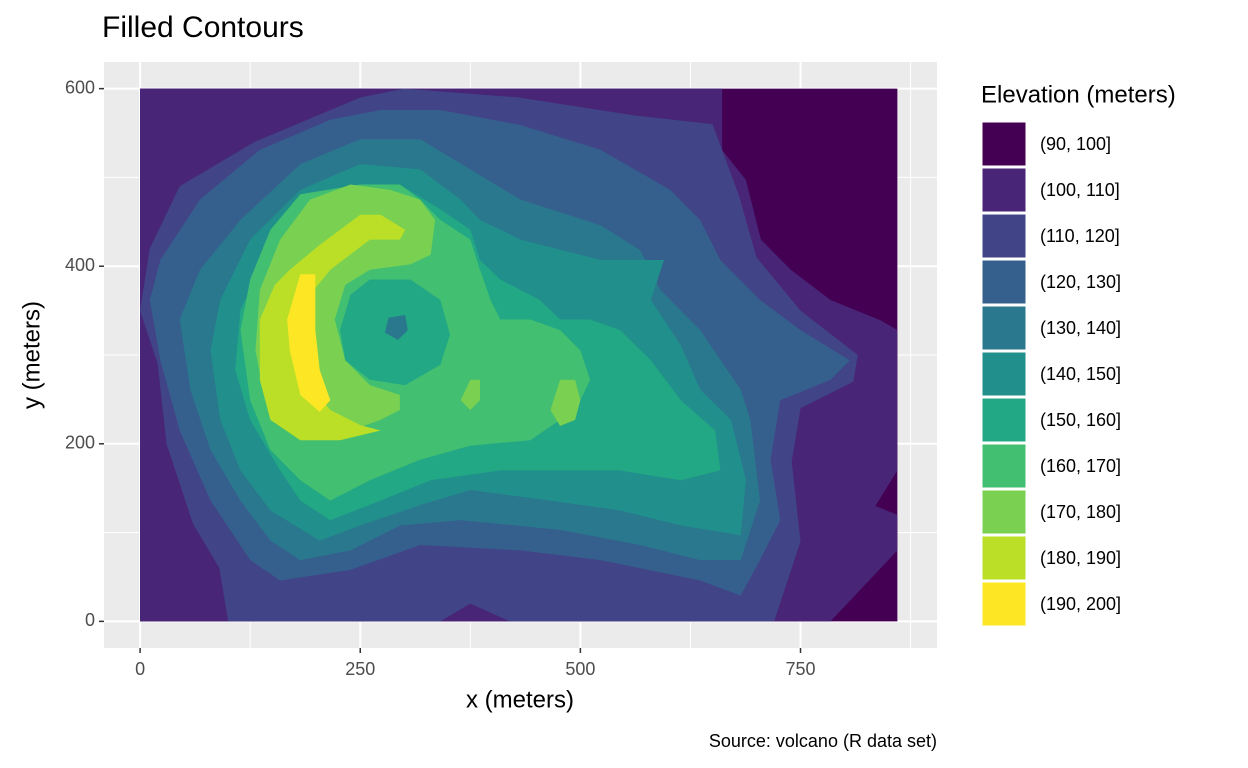 This screenshot has height=768, width=1248. What do you see at coordinates (80, 87) in the screenshot?
I see `y-tick-label: 600` at bounding box center [80, 87].